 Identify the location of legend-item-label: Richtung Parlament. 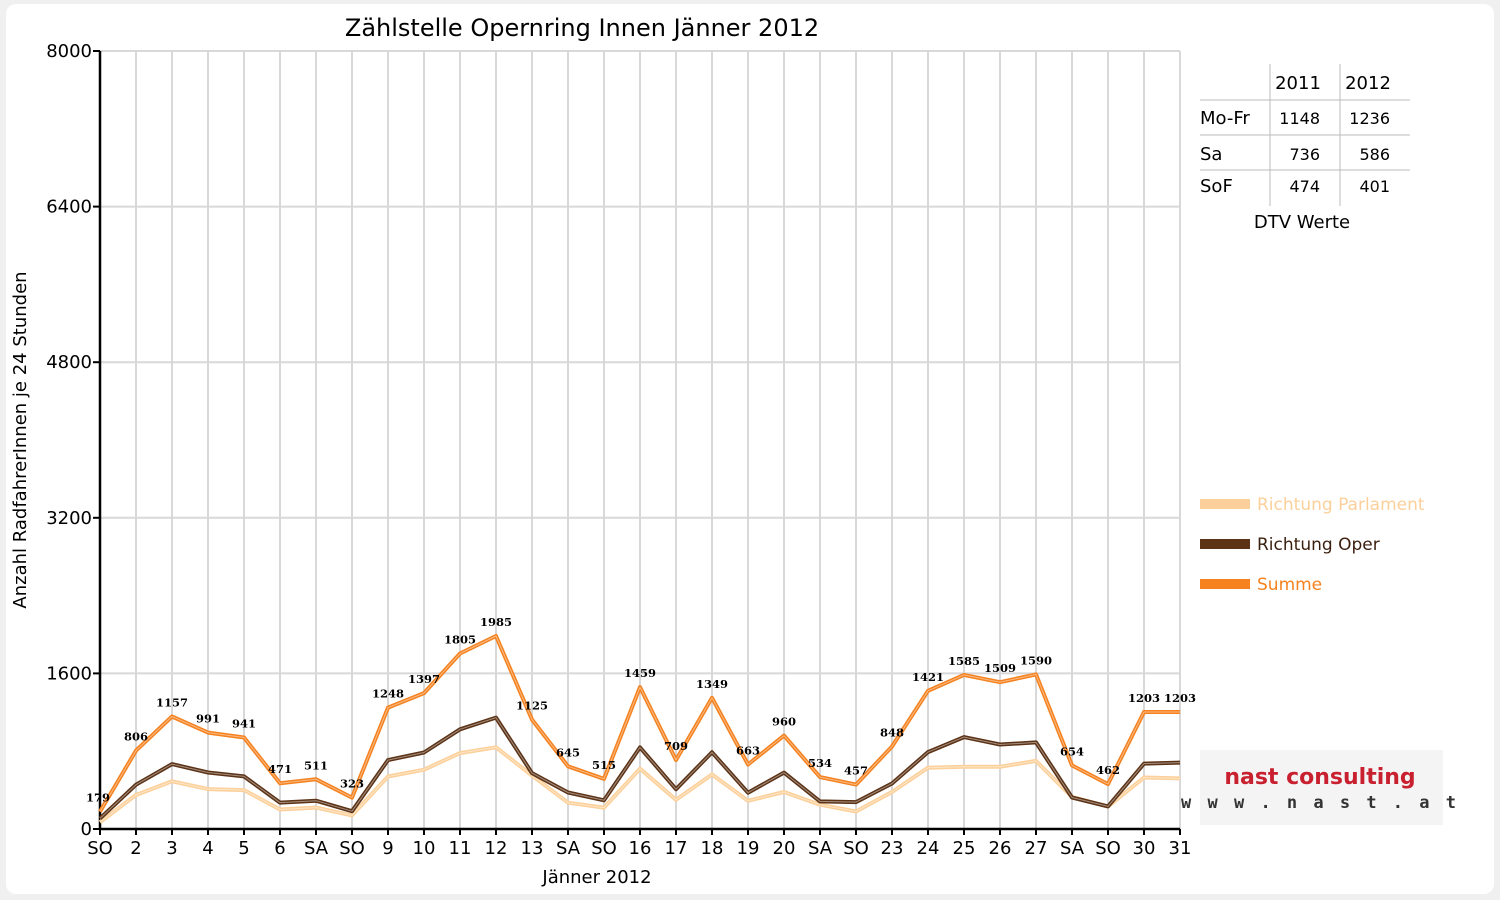
(1341, 505).